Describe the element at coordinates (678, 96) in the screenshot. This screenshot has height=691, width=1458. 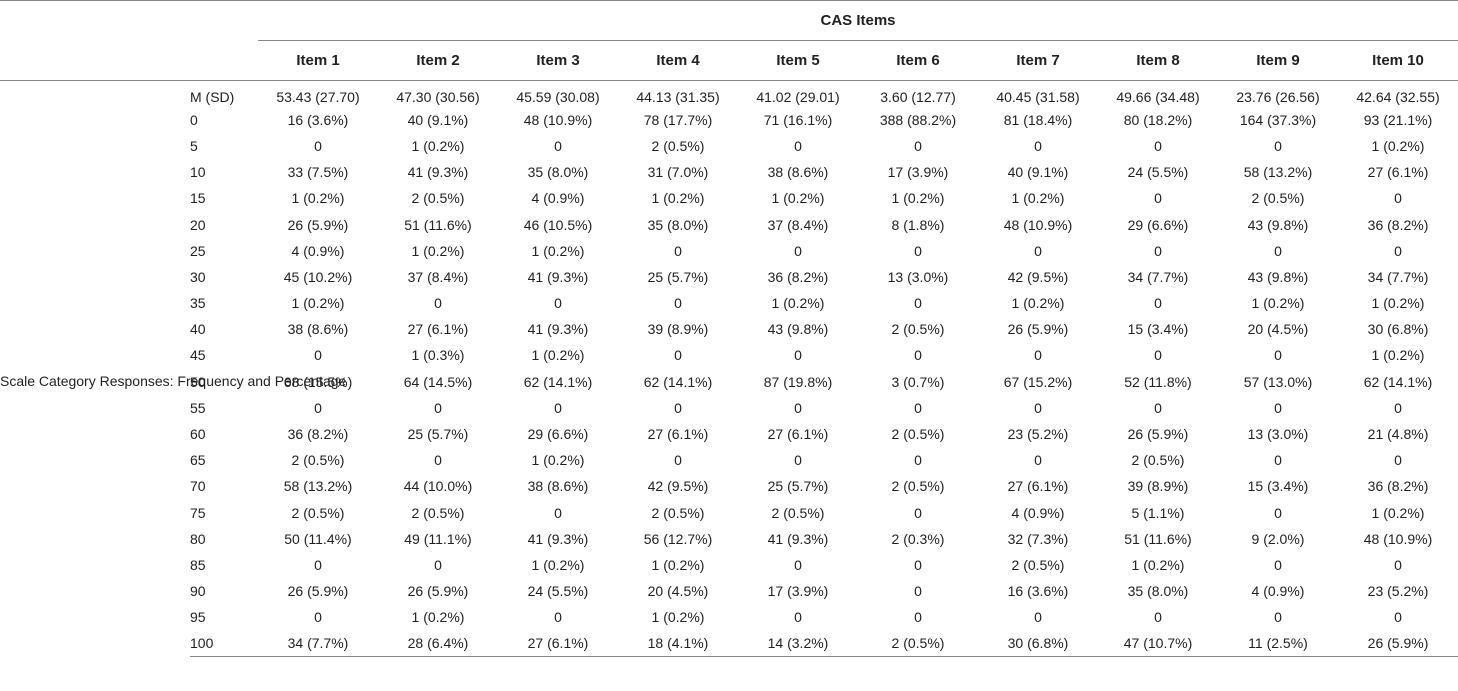
I see `table-cell: 44.13 (31.35)` at that location.